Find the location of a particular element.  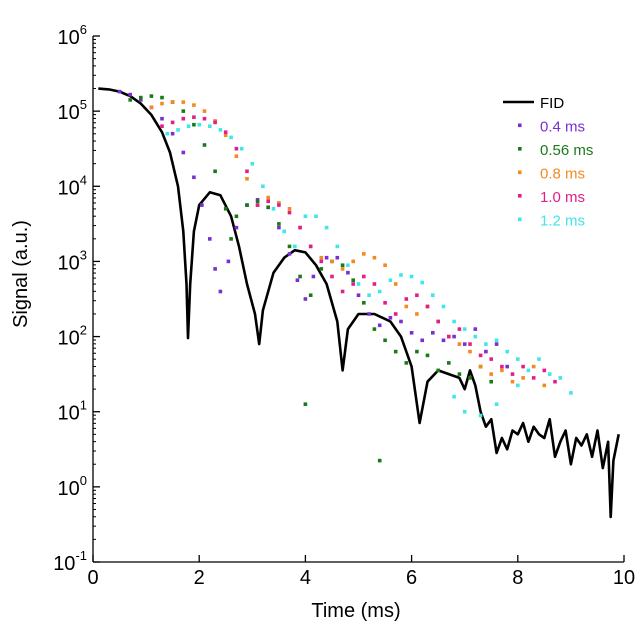

legend-item-0-8-ms: 0.8 ms is located at coordinates (551, 174).